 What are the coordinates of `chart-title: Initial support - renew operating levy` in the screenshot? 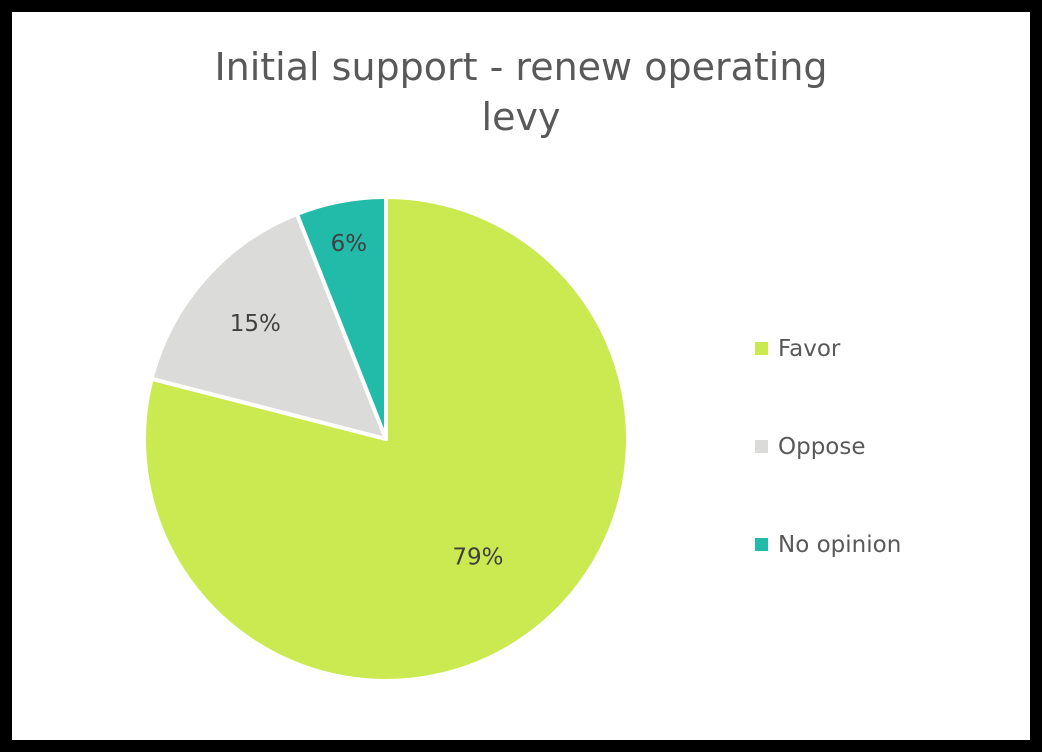 It's located at (521, 92).